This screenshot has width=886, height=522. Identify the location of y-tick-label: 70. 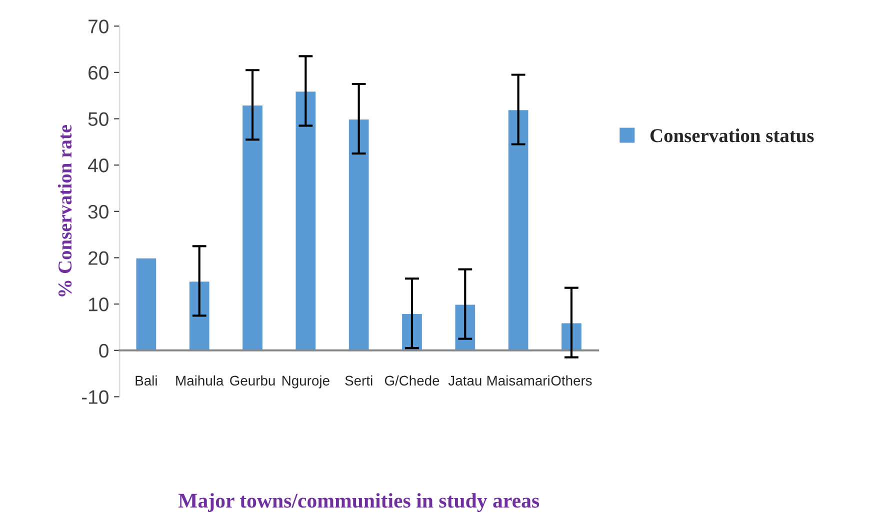
(98, 27).